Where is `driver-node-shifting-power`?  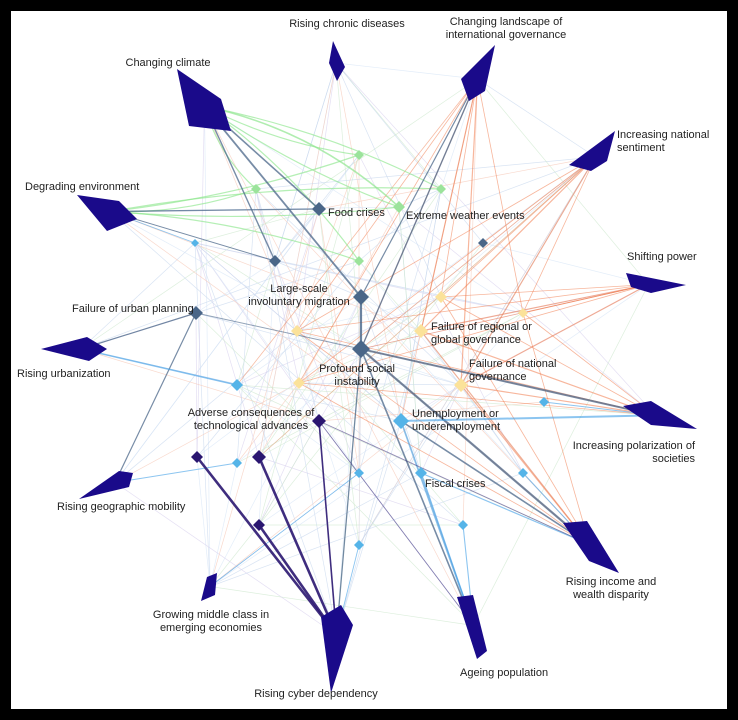 driver-node-shifting-power is located at coordinates (656, 283).